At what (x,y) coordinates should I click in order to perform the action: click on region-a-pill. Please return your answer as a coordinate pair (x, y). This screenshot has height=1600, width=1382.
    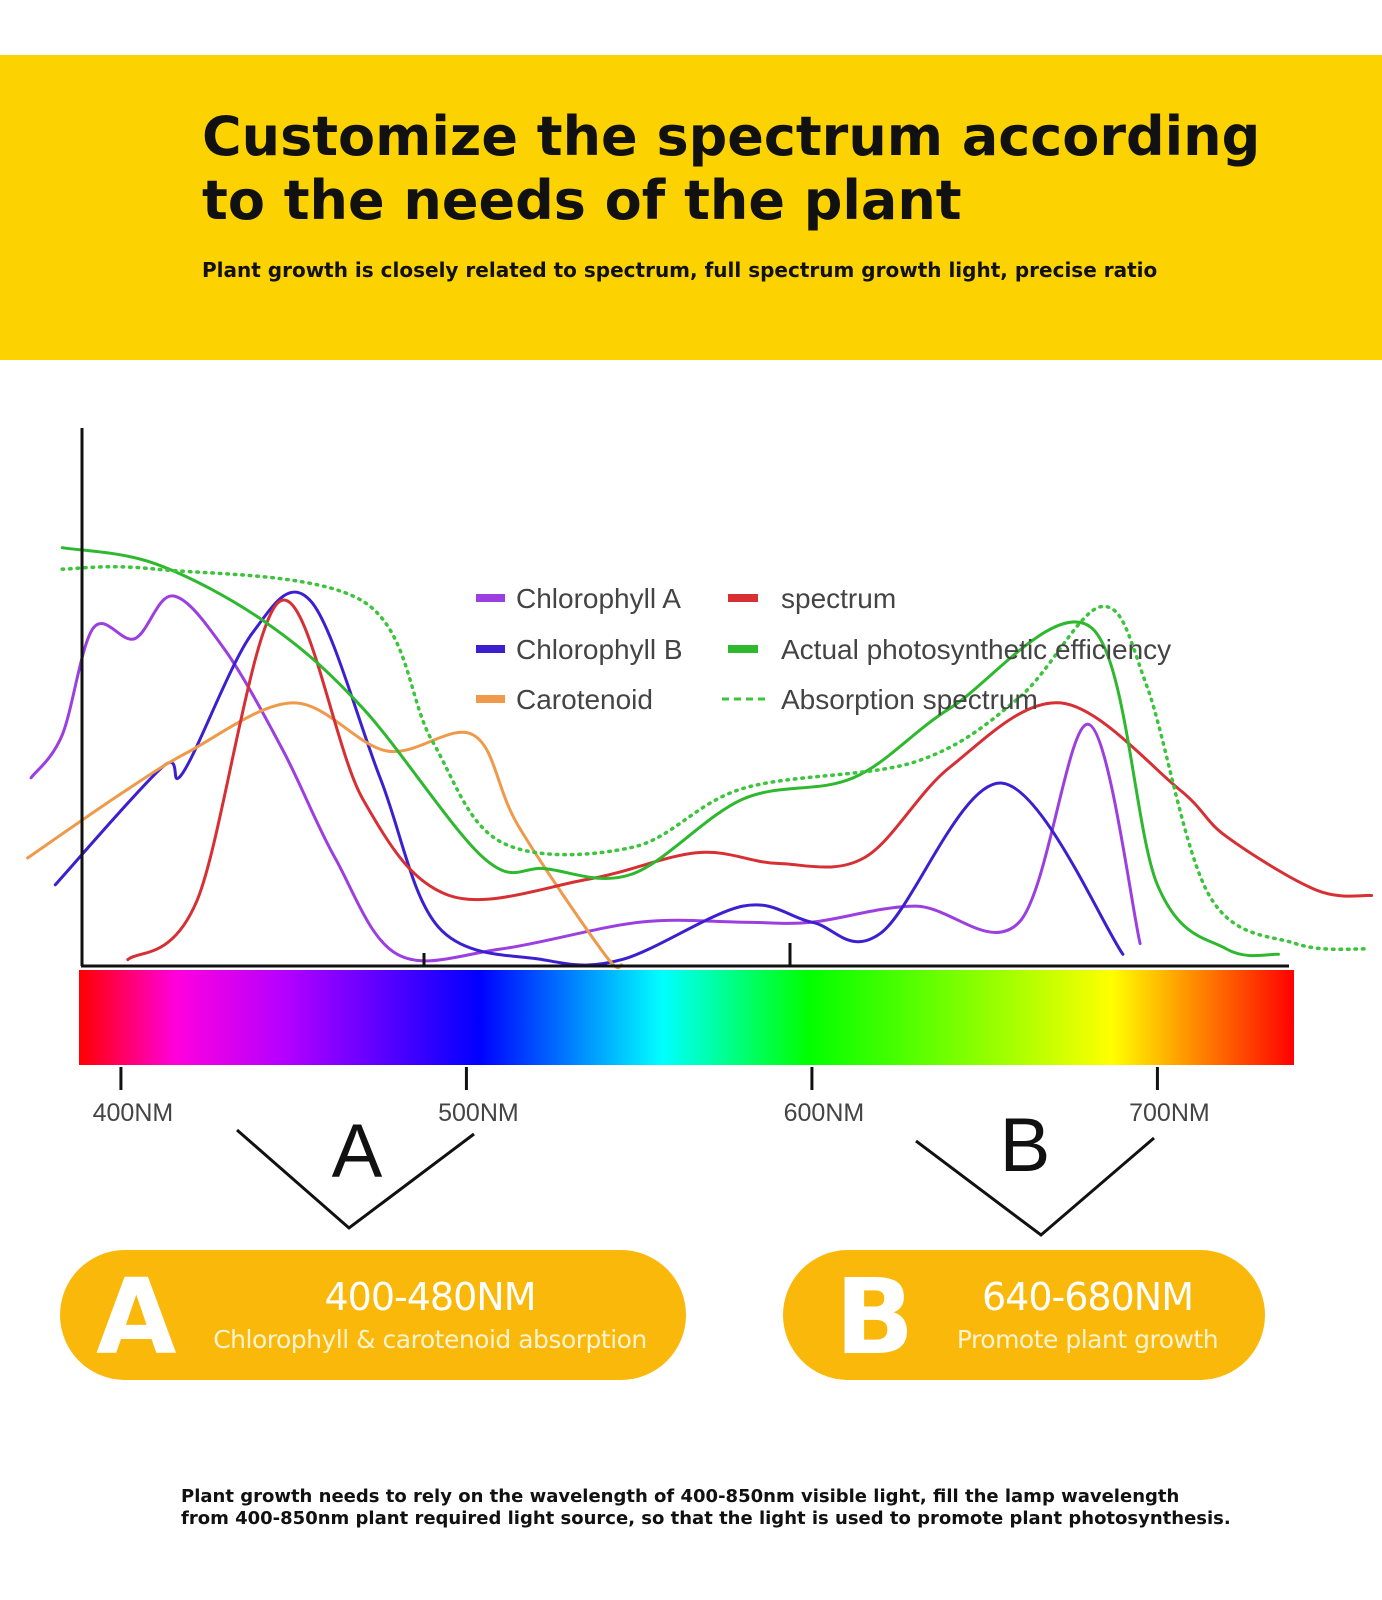
    Looking at the image, I should click on (373, 1315).